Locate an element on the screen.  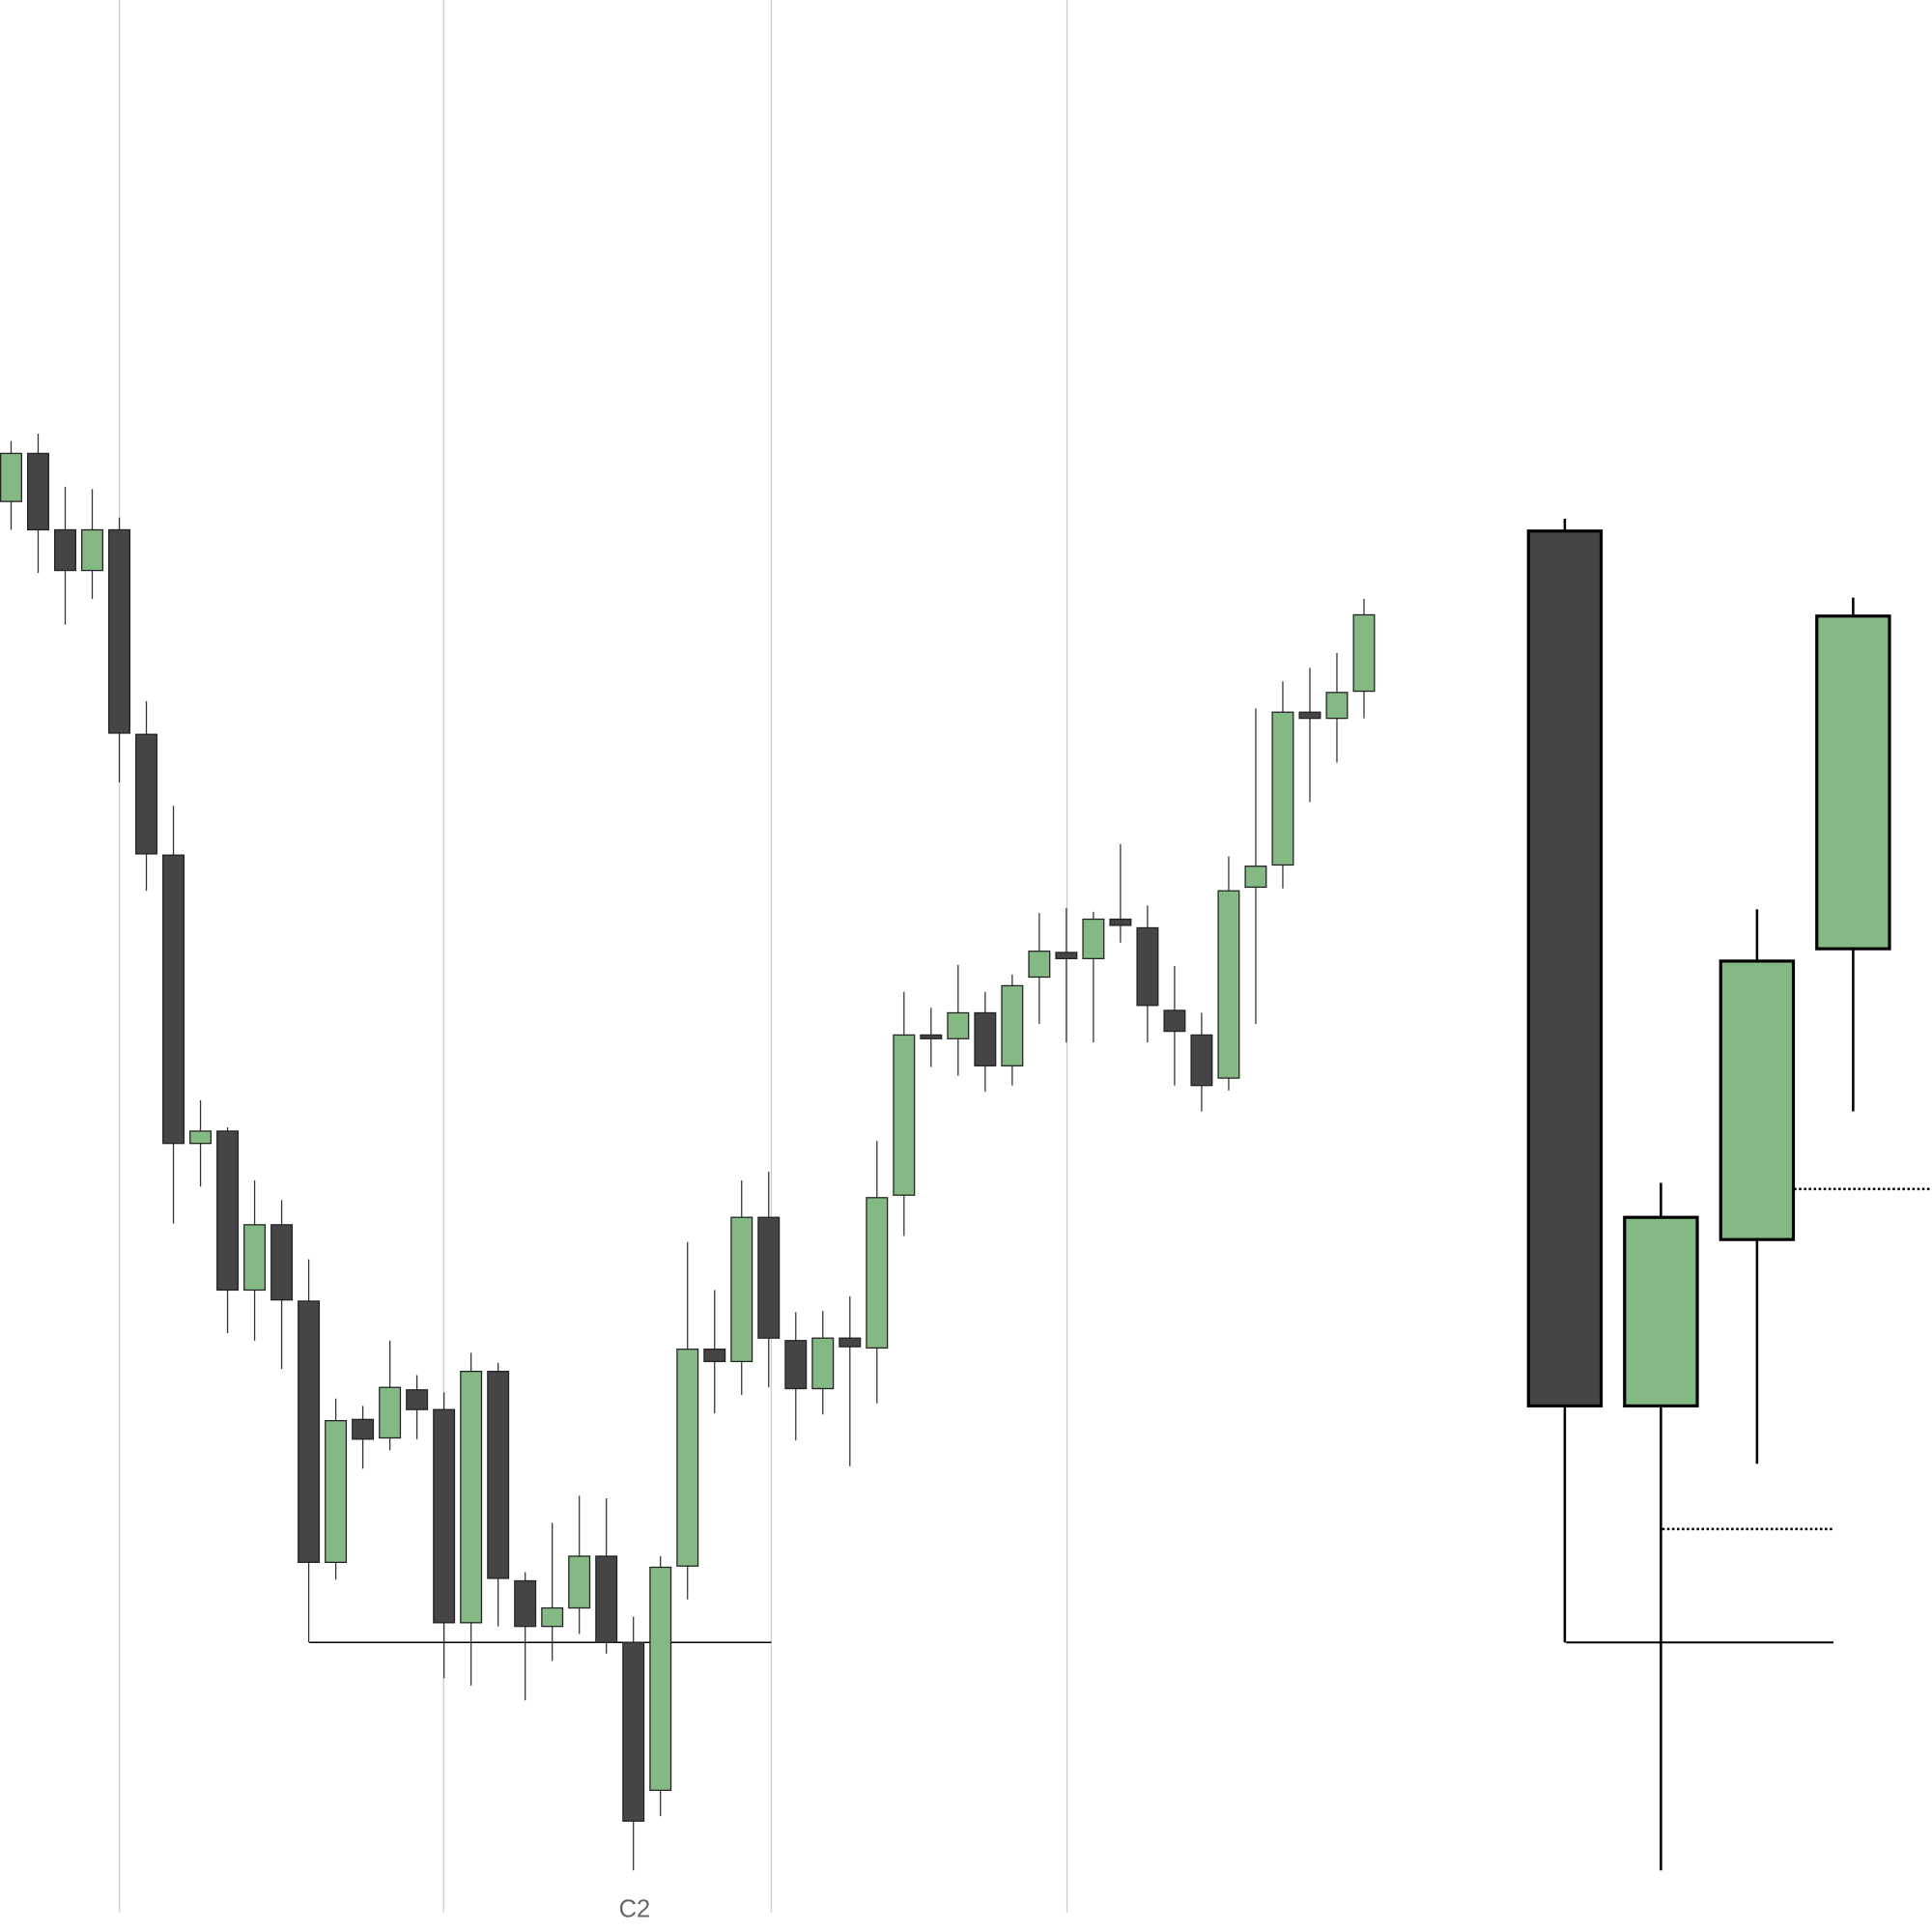
detail-bear-candle is located at coordinates (1565, 1080).